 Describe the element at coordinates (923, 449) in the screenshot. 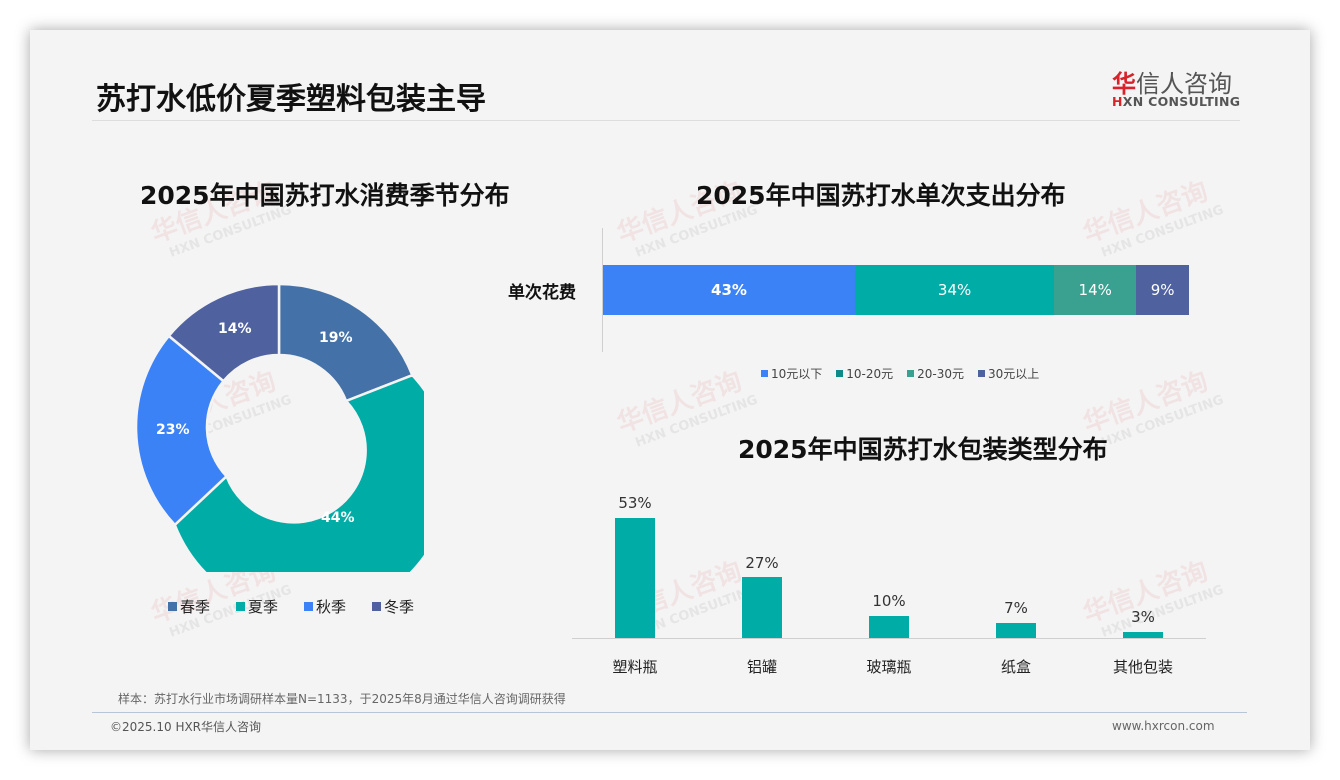

I see `column-chart-title: 2025年中国苏打水包装类型分布` at that location.